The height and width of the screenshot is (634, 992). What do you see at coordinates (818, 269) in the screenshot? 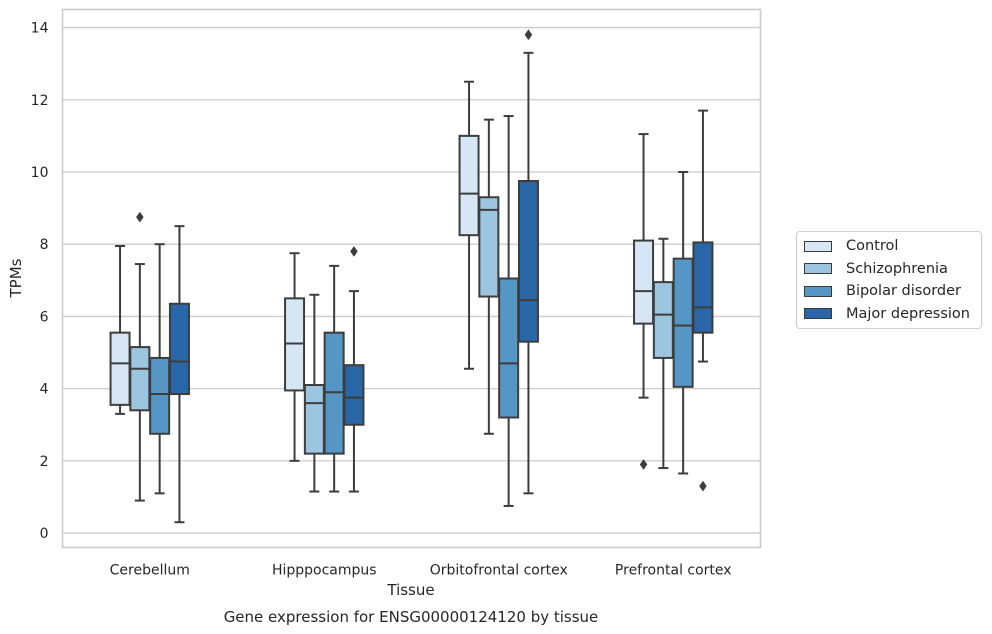
I see `legend-swatch-schizophrenia` at bounding box center [818, 269].